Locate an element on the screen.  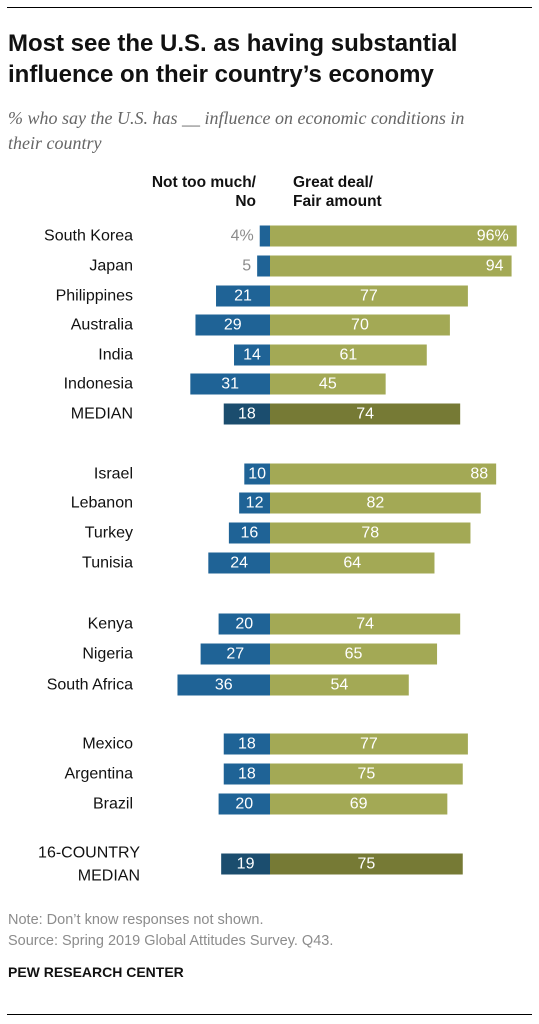
bar-positive-tunisia is located at coordinates (352, 563).